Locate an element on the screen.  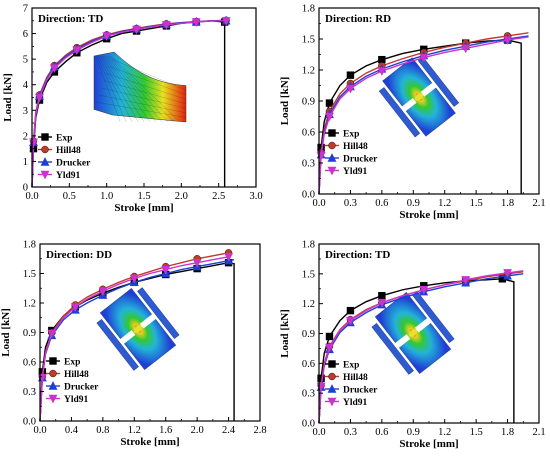
series-line-yld91 is located at coordinates (134, 339).